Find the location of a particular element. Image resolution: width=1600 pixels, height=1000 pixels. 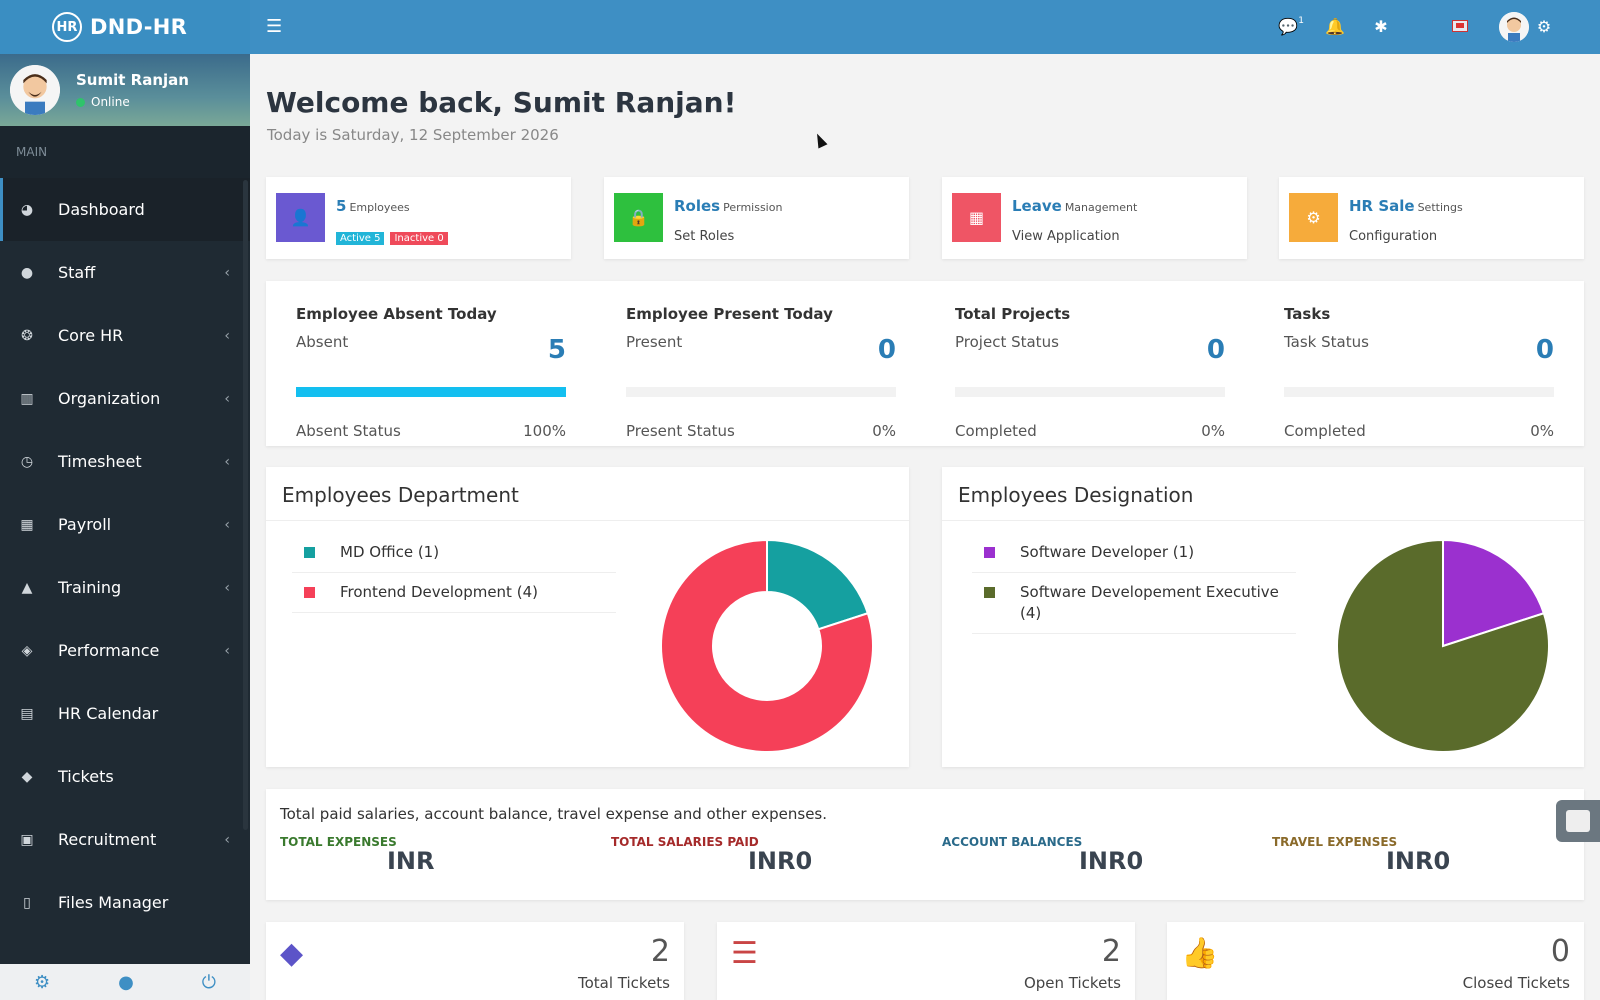

expense-value: INR is located at coordinates (411, 861).